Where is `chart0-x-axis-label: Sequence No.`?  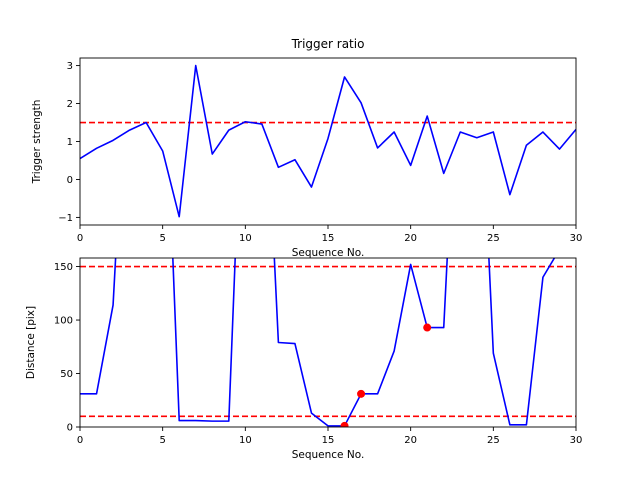 chart0-x-axis-label: Sequence No. is located at coordinates (328, 253).